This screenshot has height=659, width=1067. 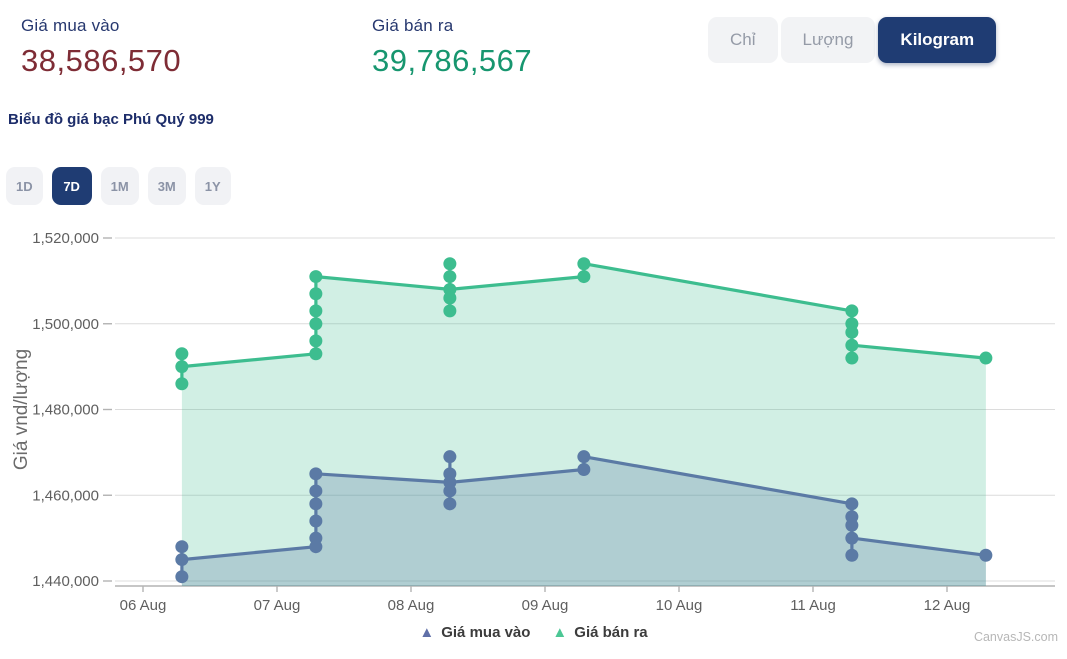 What do you see at coordinates (411, 605) in the screenshot?
I see `x-tick-label: 08 Aug` at bounding box center [411, 605].